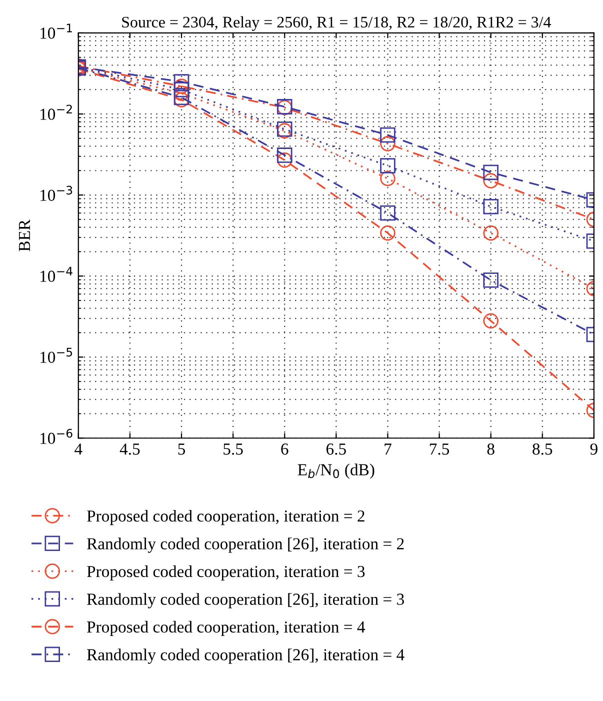 The image size is (603, 701). I want to click on legend-label: Proposed coded cooperation, iteration = 2, so click(225, 518).